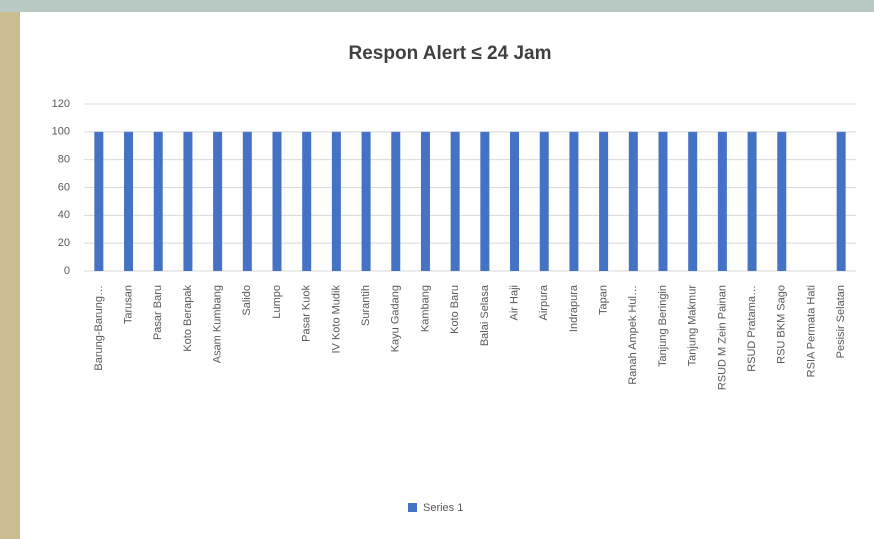  What do you see at coordinates (604, 300) in the screenshot?
I see `x-tick-label: Tapan` at bounding box center [604, 300].